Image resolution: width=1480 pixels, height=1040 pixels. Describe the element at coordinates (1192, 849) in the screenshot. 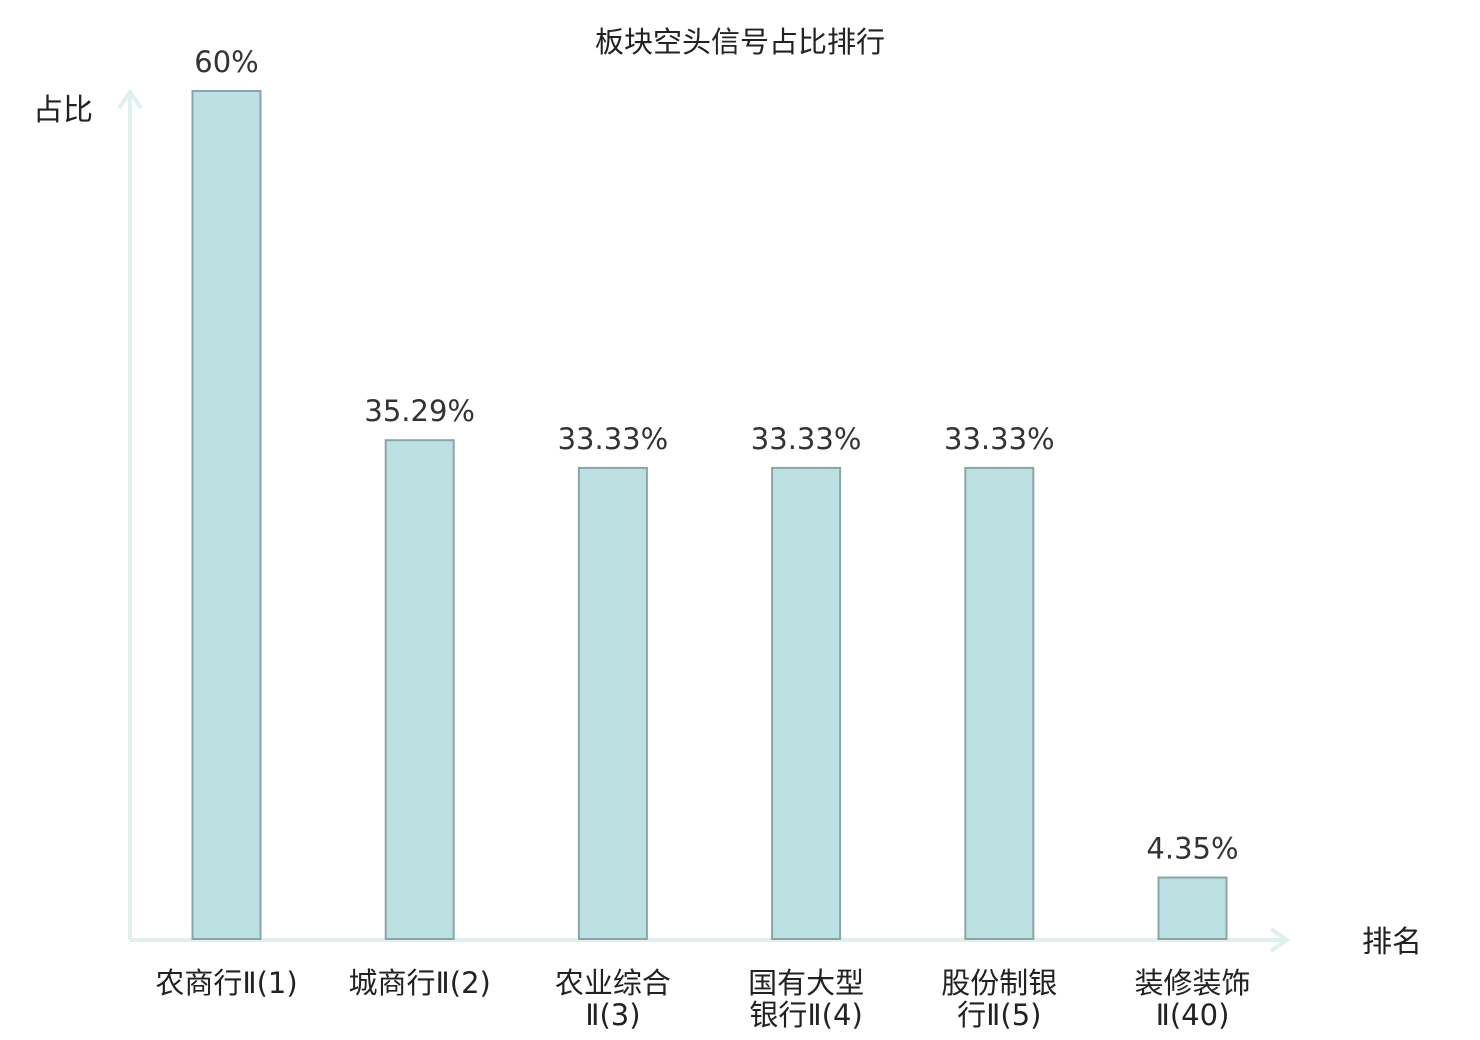

I see `bar-value-label: 4.35%` at that location.